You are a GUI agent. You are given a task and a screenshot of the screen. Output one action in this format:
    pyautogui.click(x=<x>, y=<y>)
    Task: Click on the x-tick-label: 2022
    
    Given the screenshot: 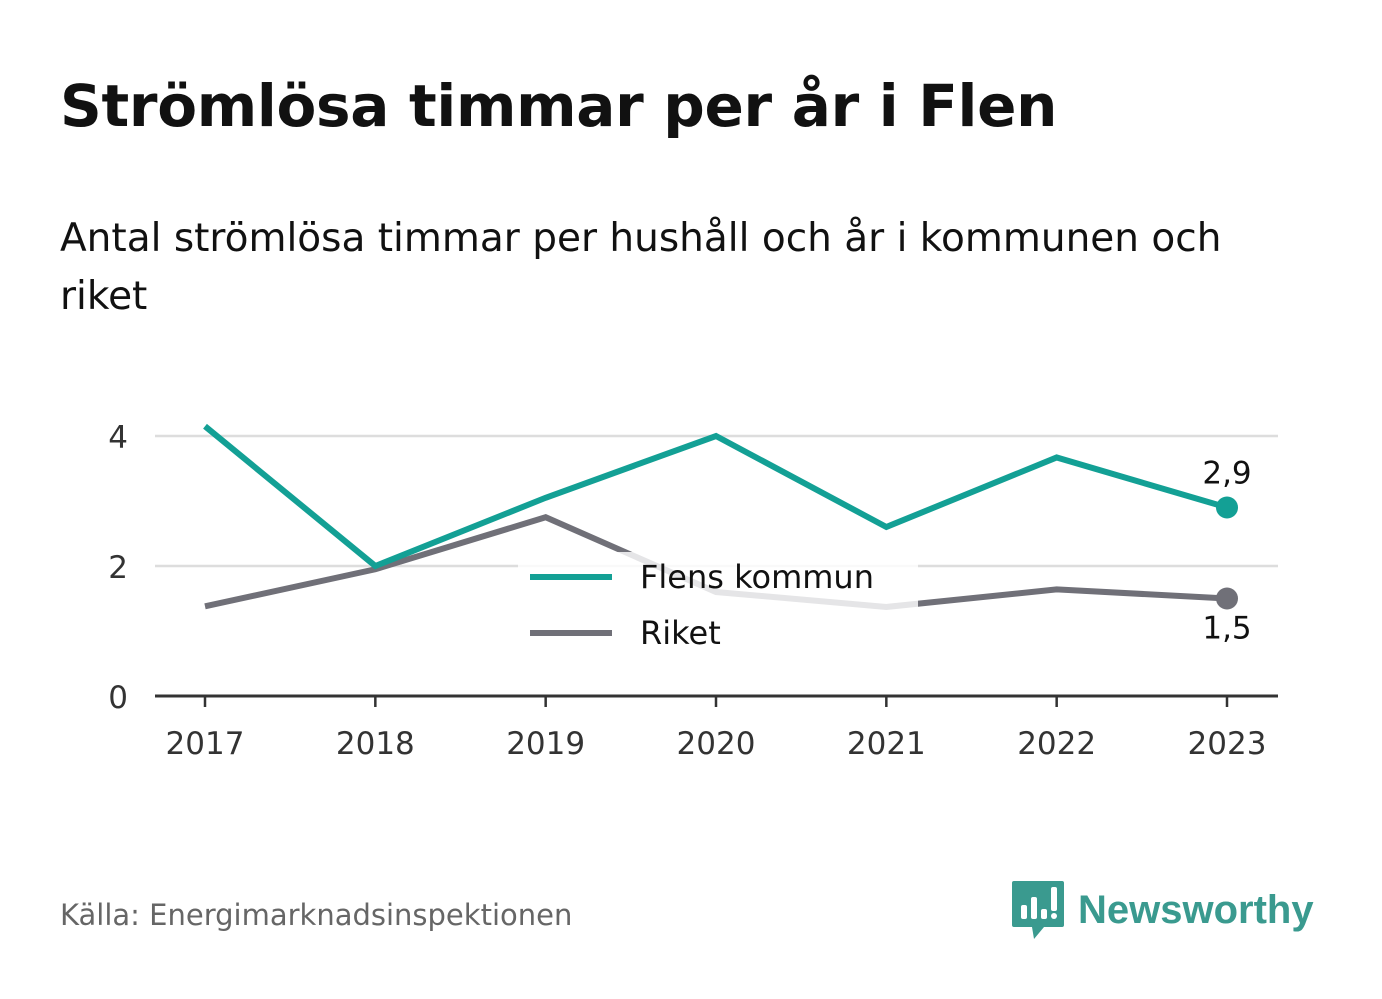 What is the action you would take?
    pyautogui.click(x=1056, y=744)
    